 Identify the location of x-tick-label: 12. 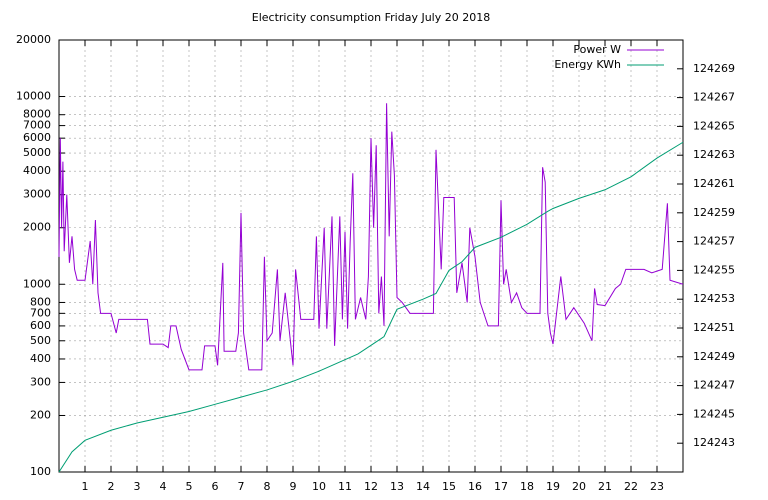
(371, 486).